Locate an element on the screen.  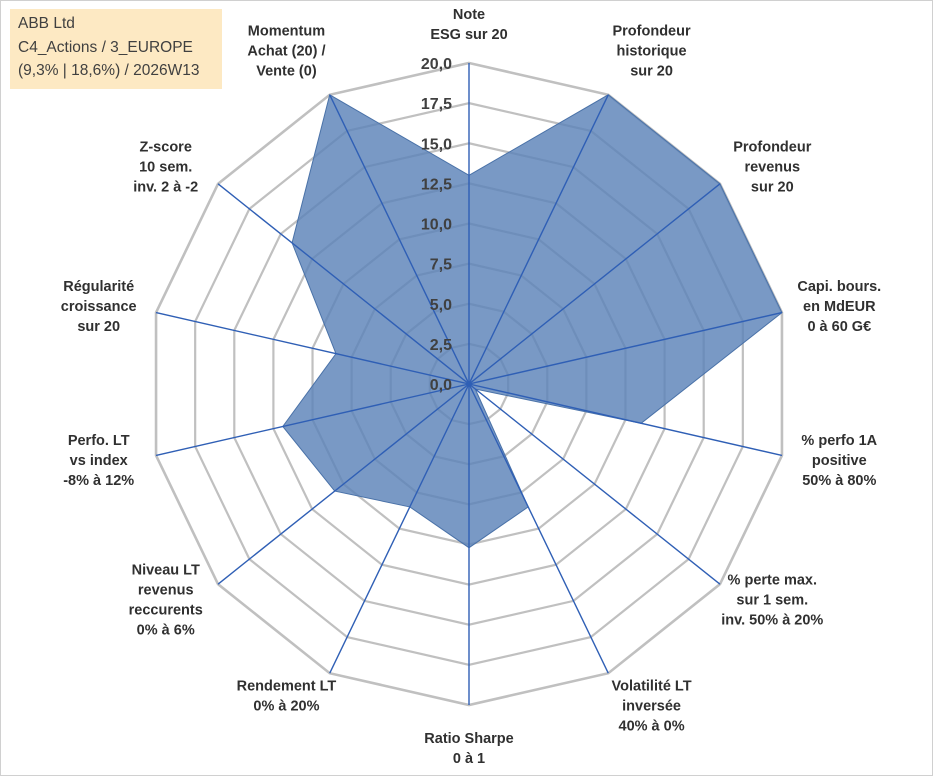
period-stats: (9,3% | 18,6%) / 2026W13 is located at coordinates (109, 70).